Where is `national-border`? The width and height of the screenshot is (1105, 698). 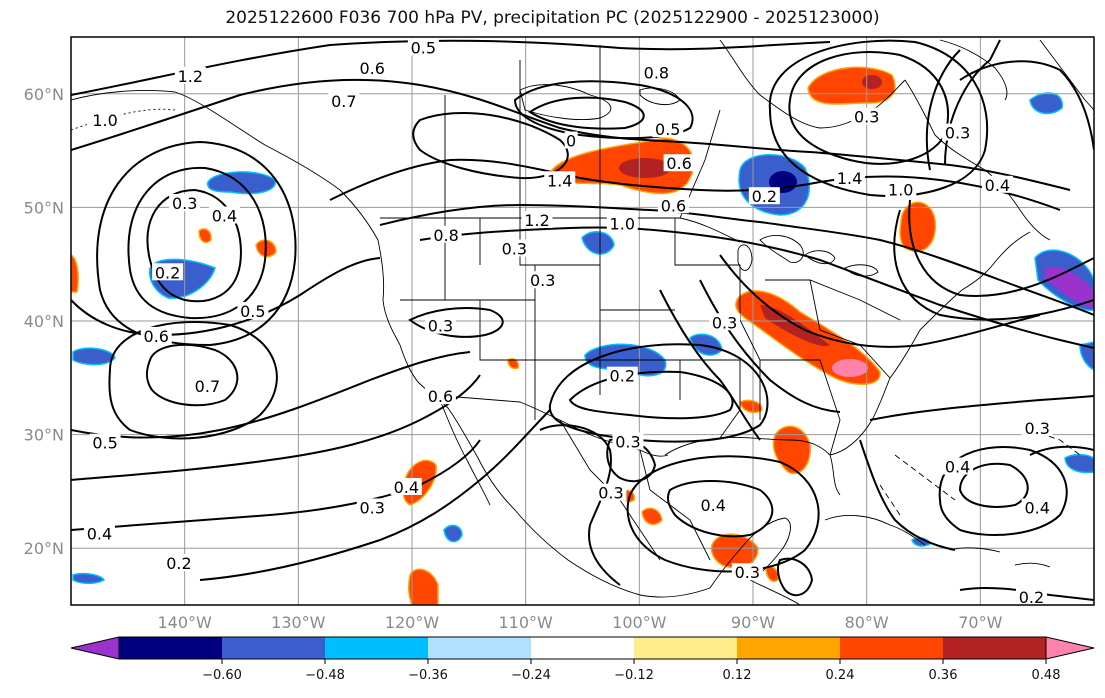
national-border is located at coordinates (549, 425).